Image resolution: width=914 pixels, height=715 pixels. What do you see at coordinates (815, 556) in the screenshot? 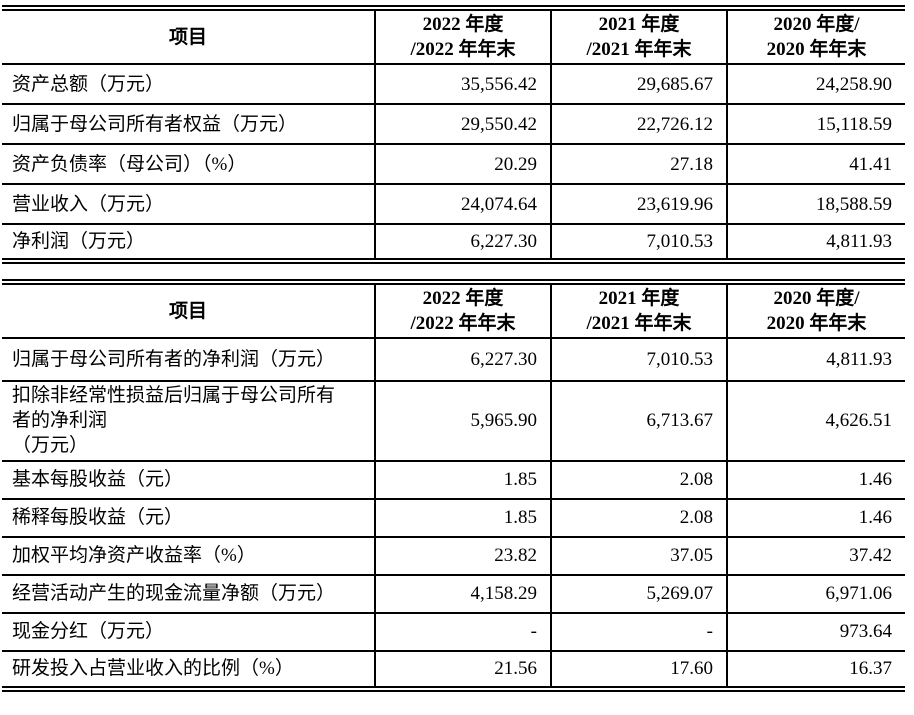
I see `value-2020: 37.42` at bounding box center [815, 556].